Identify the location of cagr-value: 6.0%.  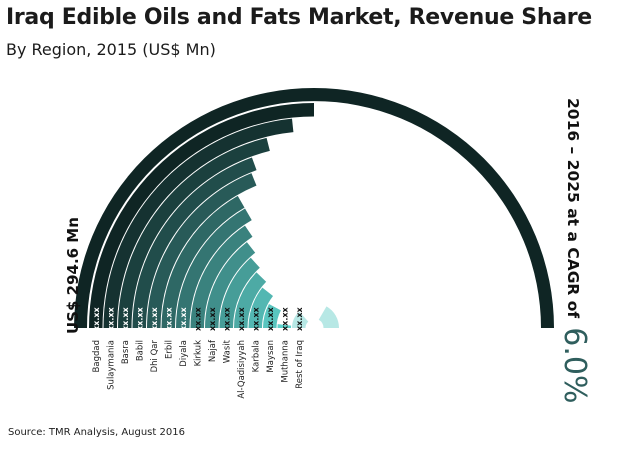
(574, 365).